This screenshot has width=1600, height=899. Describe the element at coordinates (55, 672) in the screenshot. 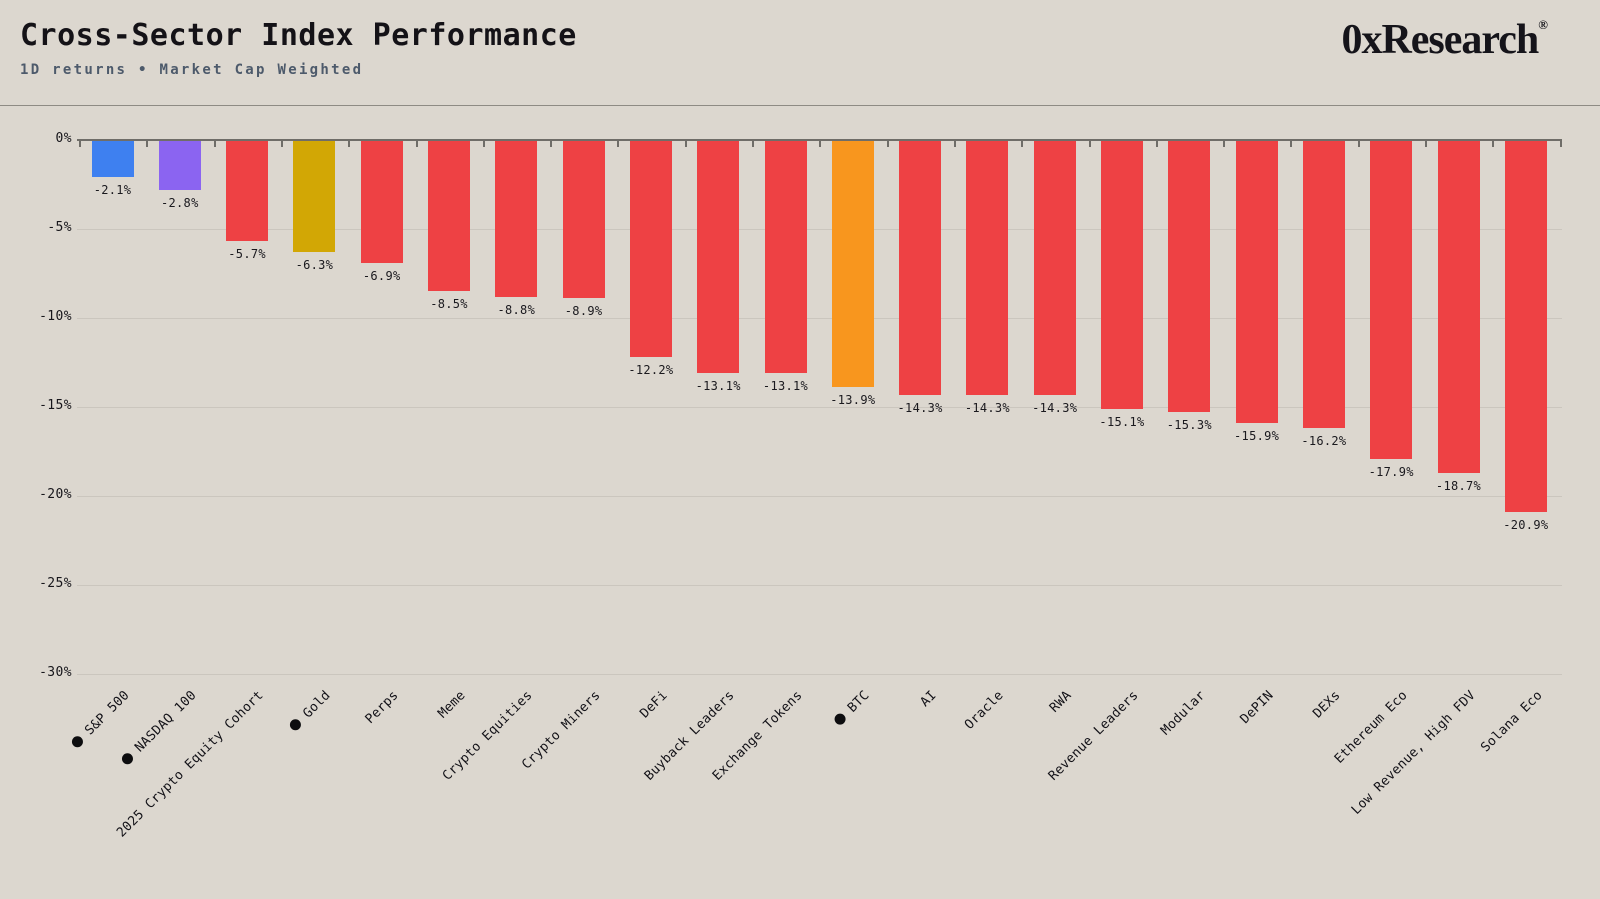

I see `y-axis-tick-label: -30%` at that location.